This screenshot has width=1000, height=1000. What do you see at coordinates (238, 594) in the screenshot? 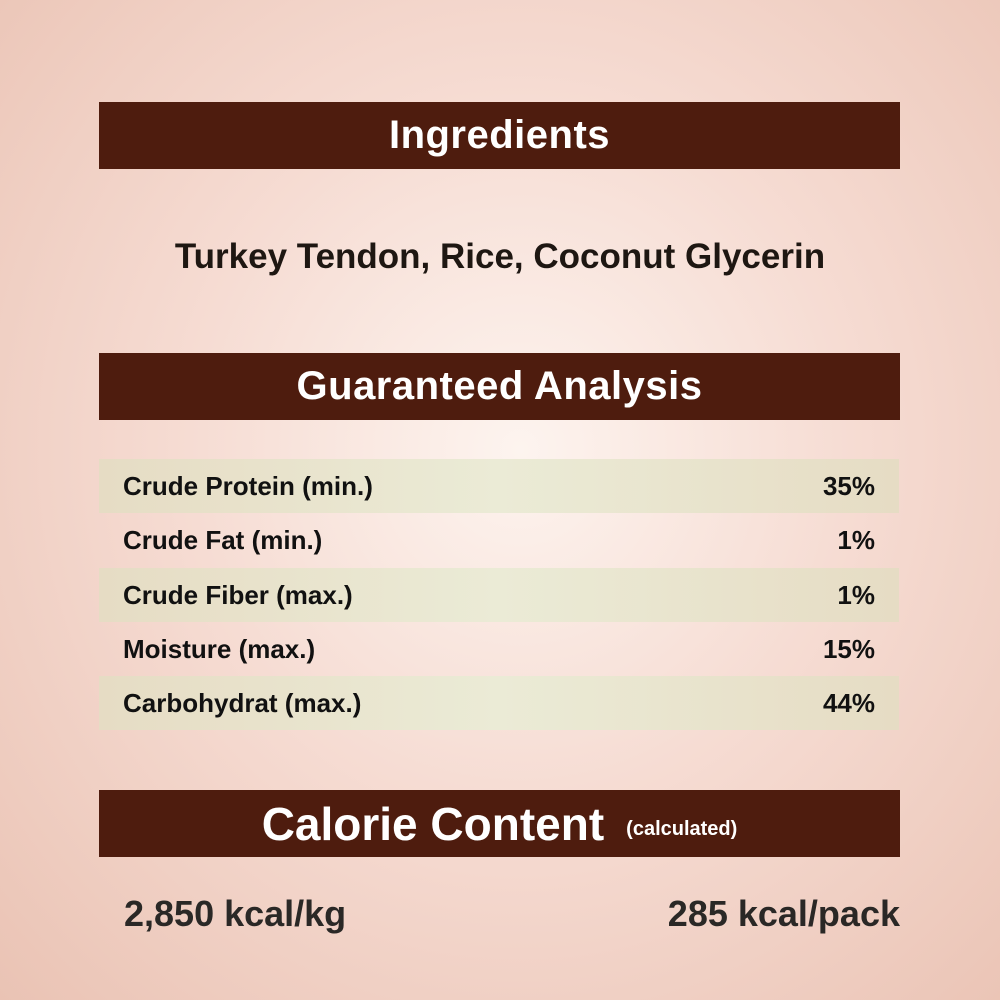
I see `row-label: Crude Fiber (max.)` at bounding box center [238, 594].